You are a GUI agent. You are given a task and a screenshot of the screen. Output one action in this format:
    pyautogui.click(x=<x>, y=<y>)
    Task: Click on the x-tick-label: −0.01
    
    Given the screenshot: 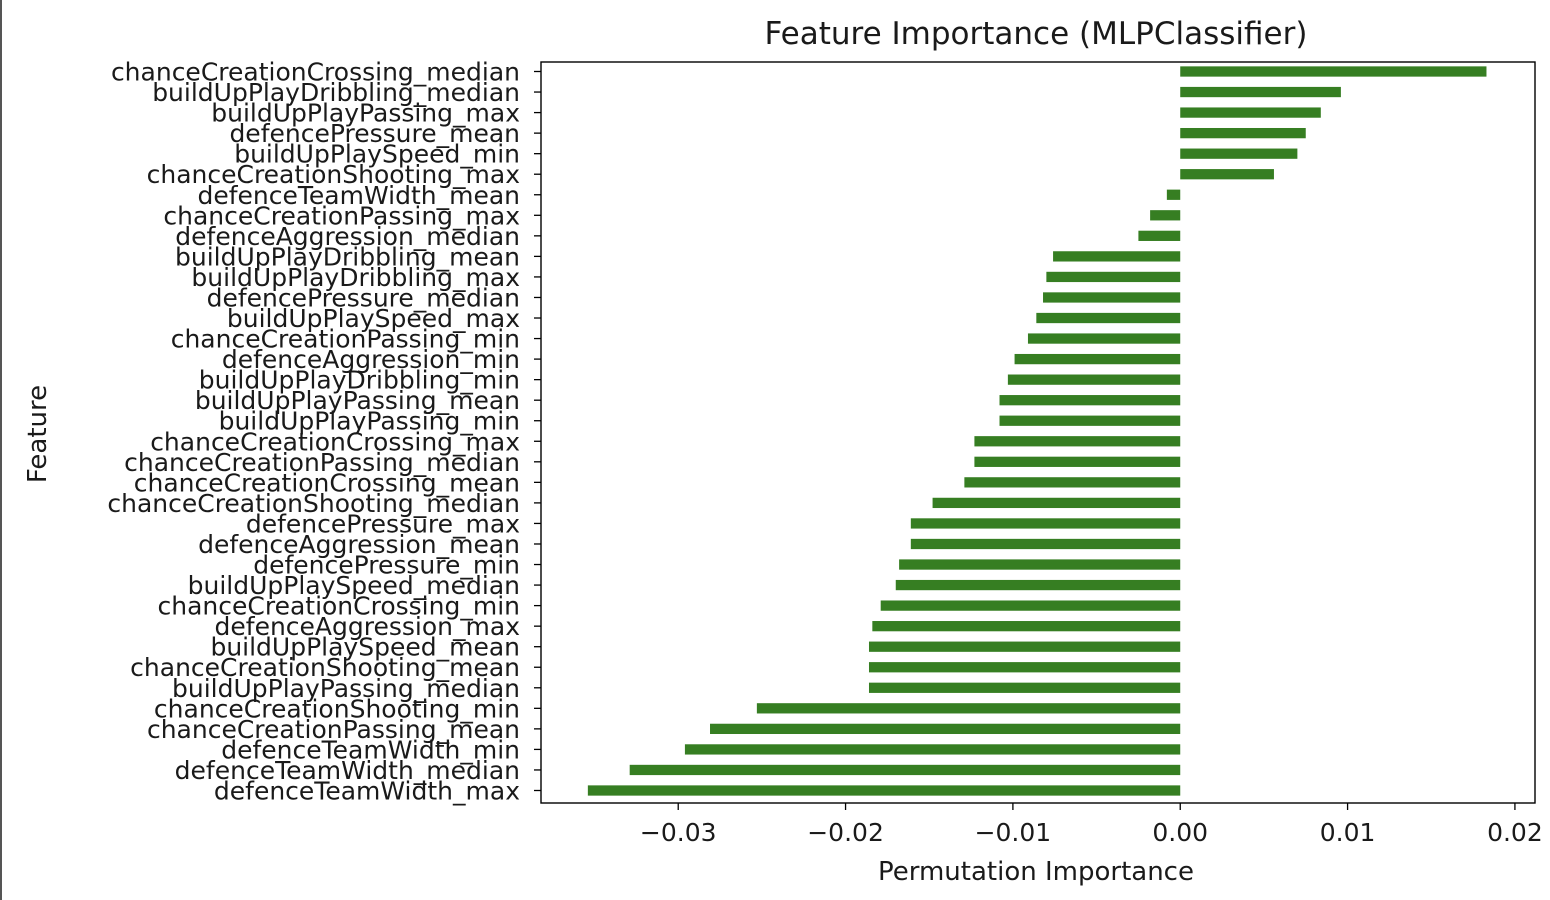 What is the action you would take?
    pyautogui.click(x=1013, y=832)
    